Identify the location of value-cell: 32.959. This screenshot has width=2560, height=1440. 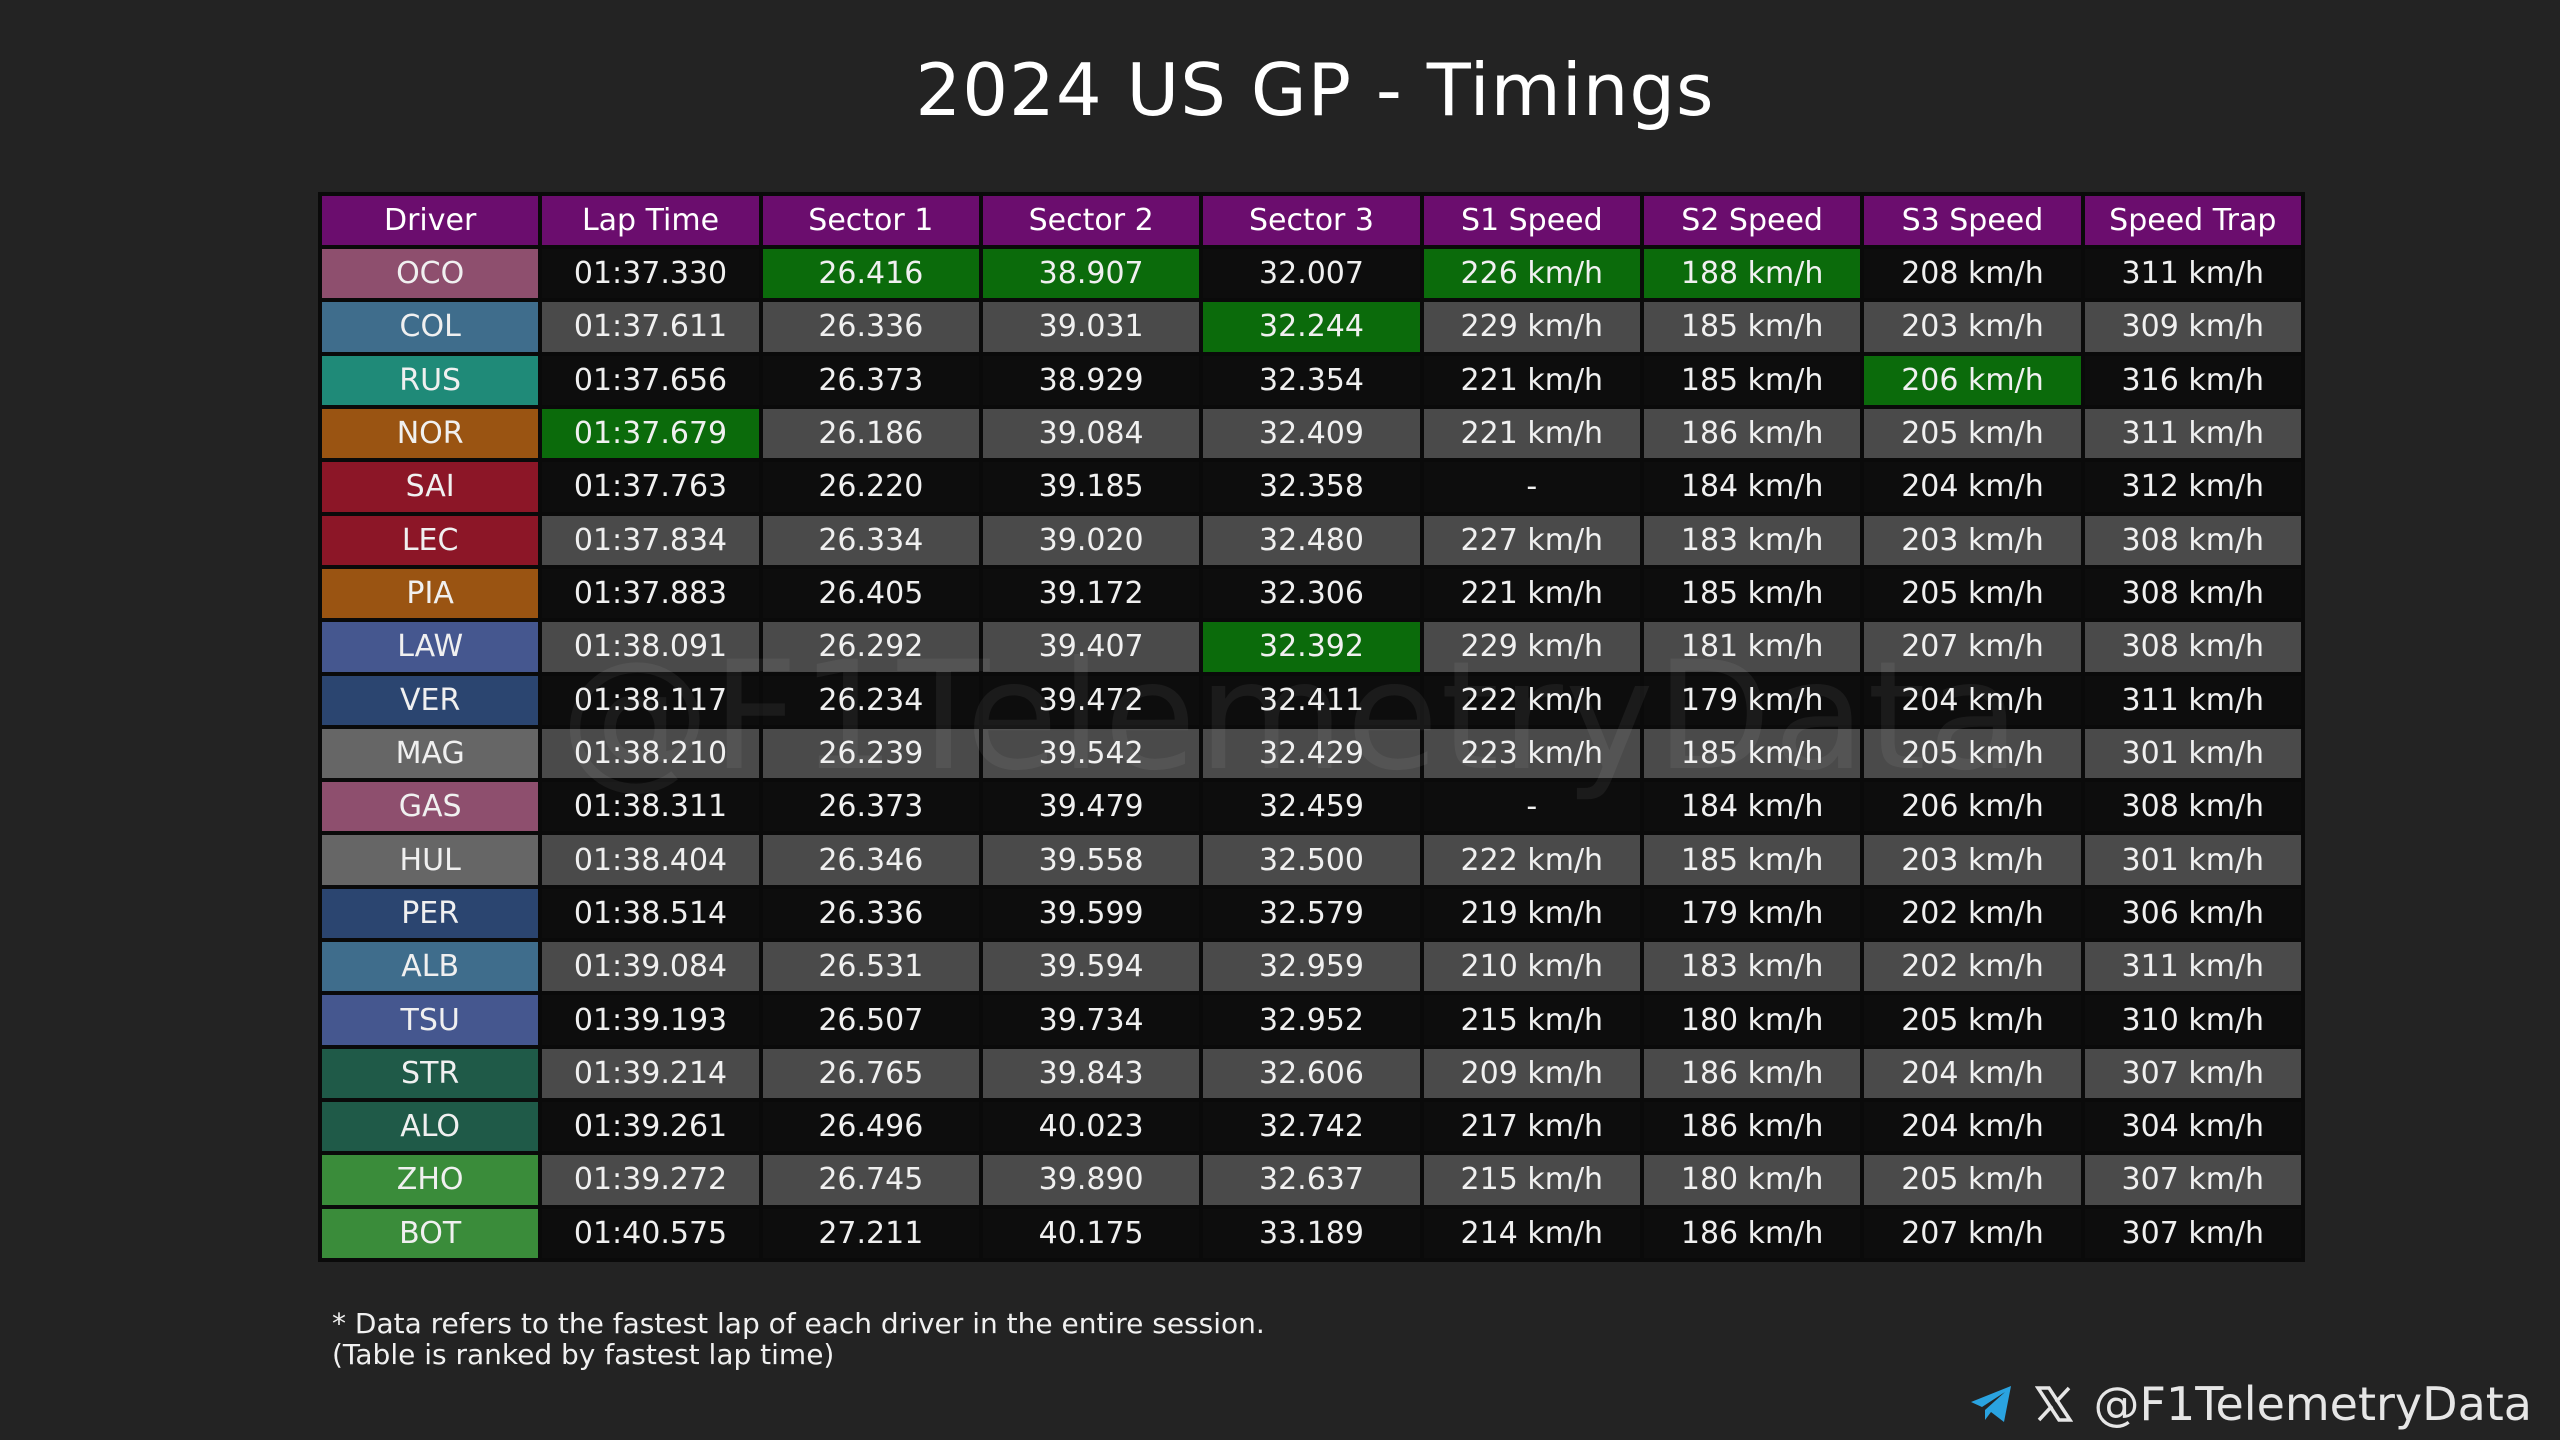
(1311, 967).